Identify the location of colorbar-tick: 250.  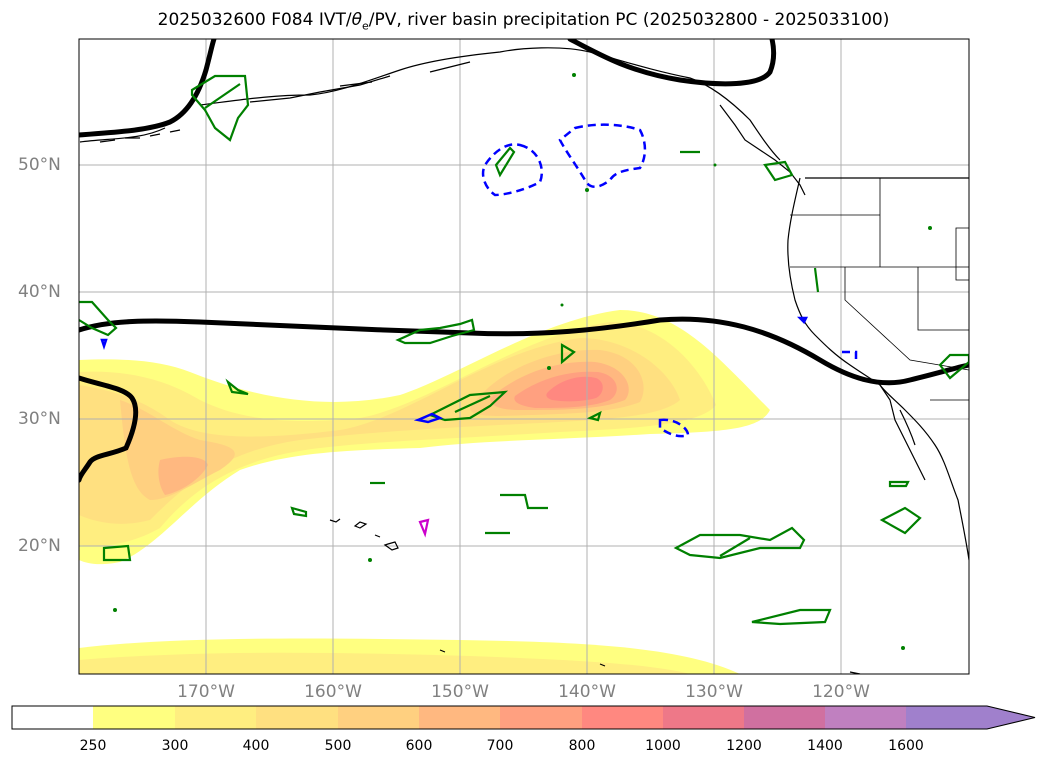
(93, 746).